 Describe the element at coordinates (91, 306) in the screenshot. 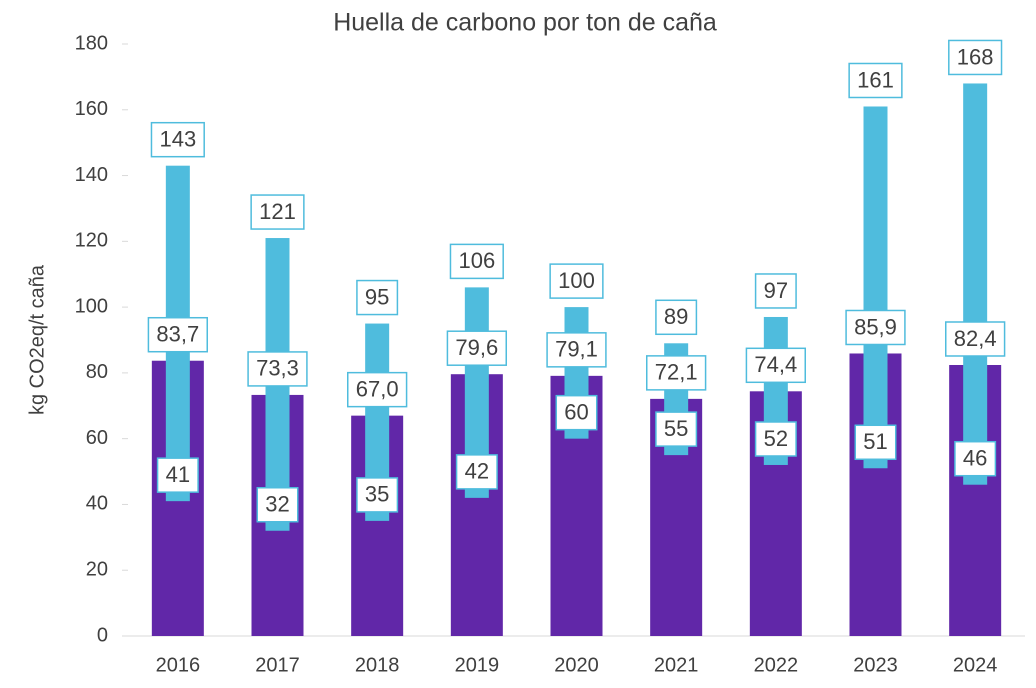

I see `y-tick-label: 100` at that location.